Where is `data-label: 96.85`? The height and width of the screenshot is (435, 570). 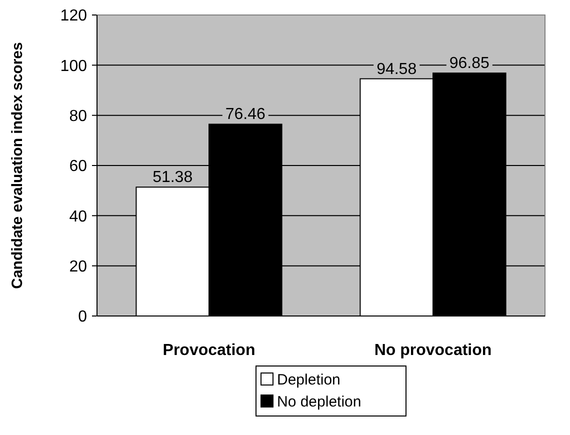 data-label: 96.85 is located at coordinates (469, 63).